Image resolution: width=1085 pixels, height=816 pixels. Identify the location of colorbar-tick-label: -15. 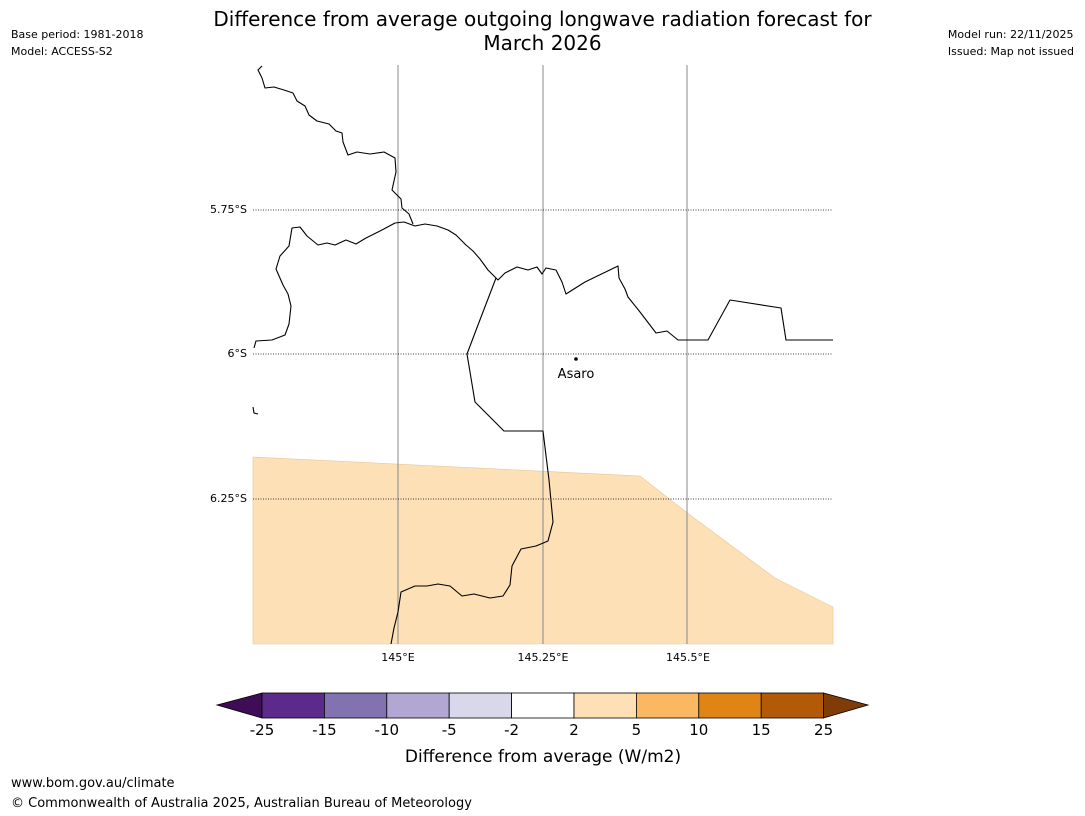
(324, 730).